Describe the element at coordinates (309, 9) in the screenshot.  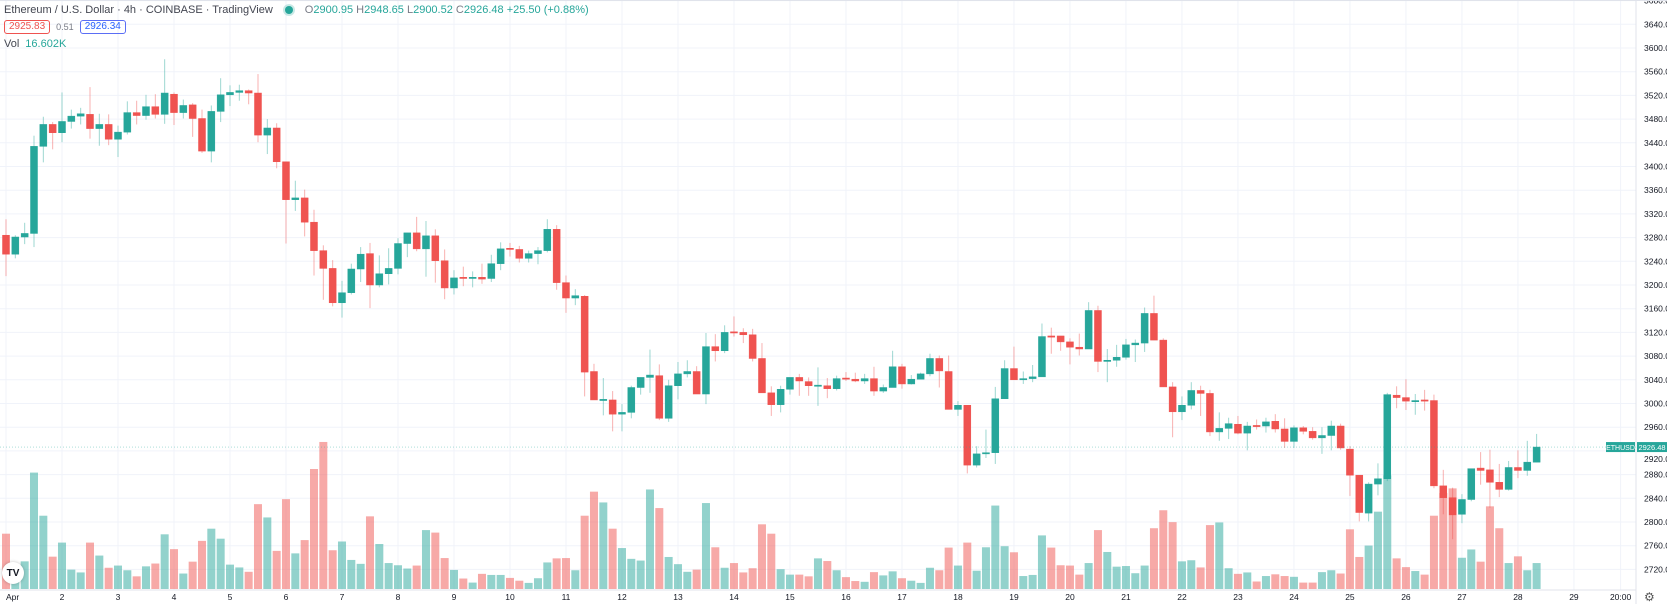
I see `open-label: O` at that location.